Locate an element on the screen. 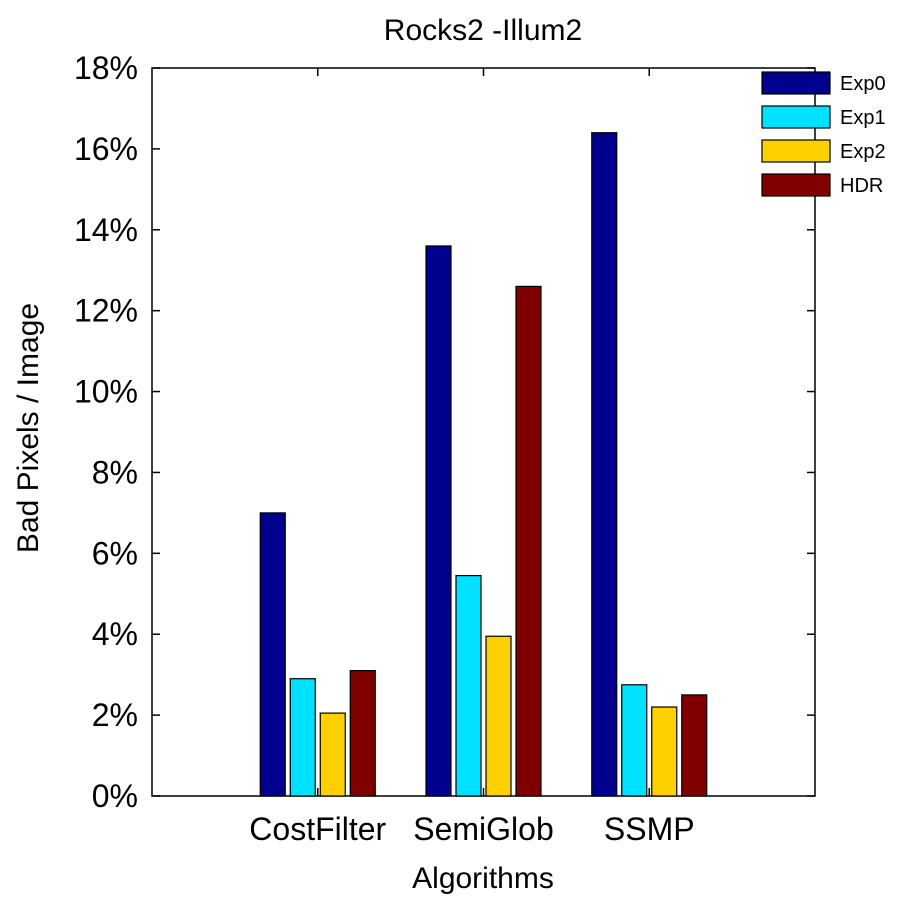 This screenshot has width=901, height=901. bar-exp1-ssmp is located at coordinates (634, 740).